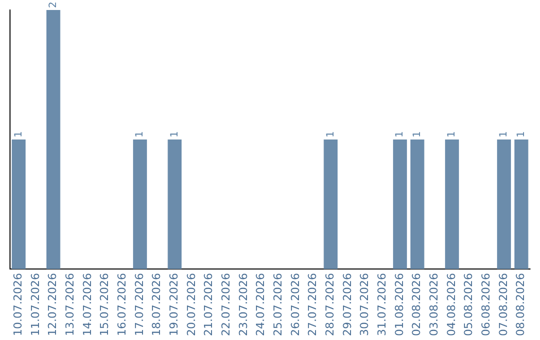 The height and width of the screenshot is (340, 540). What do you see at coordinates (139, 304) in the screenshot?
I see `x-tick-label: 17.07.2026` at bounding box center [139, 304].